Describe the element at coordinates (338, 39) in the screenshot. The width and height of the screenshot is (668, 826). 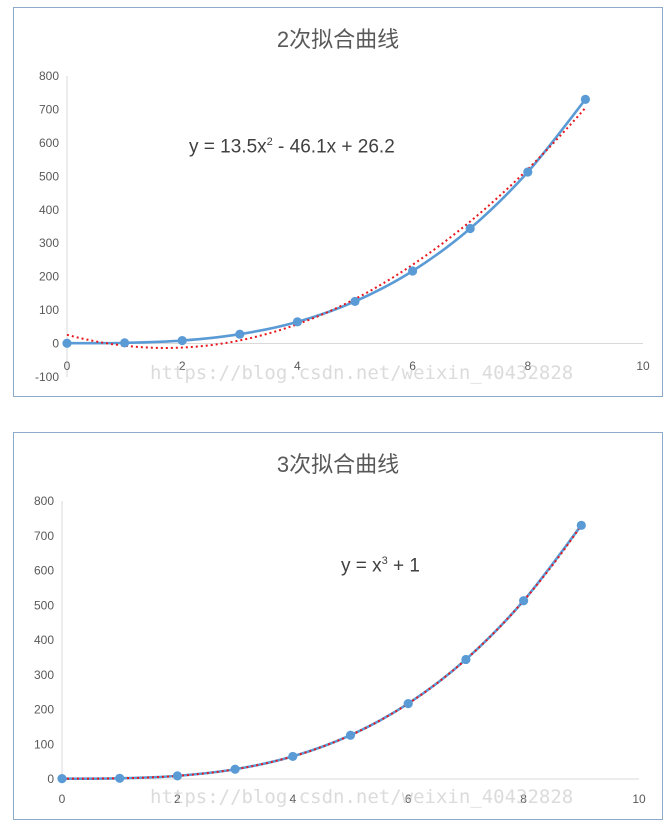
I see `chart-title: 2次拟合曲线` at that location.